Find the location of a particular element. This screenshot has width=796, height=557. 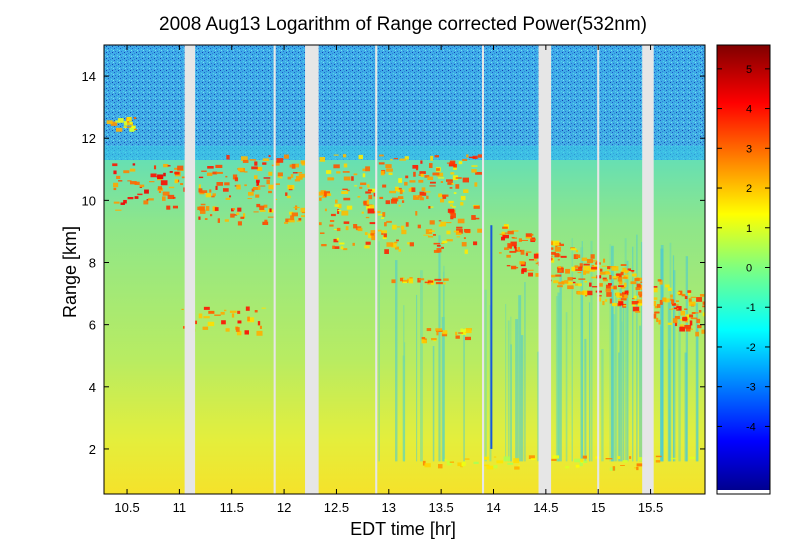

x-tick-label: 11.5 is located at coordinates (232, 507).